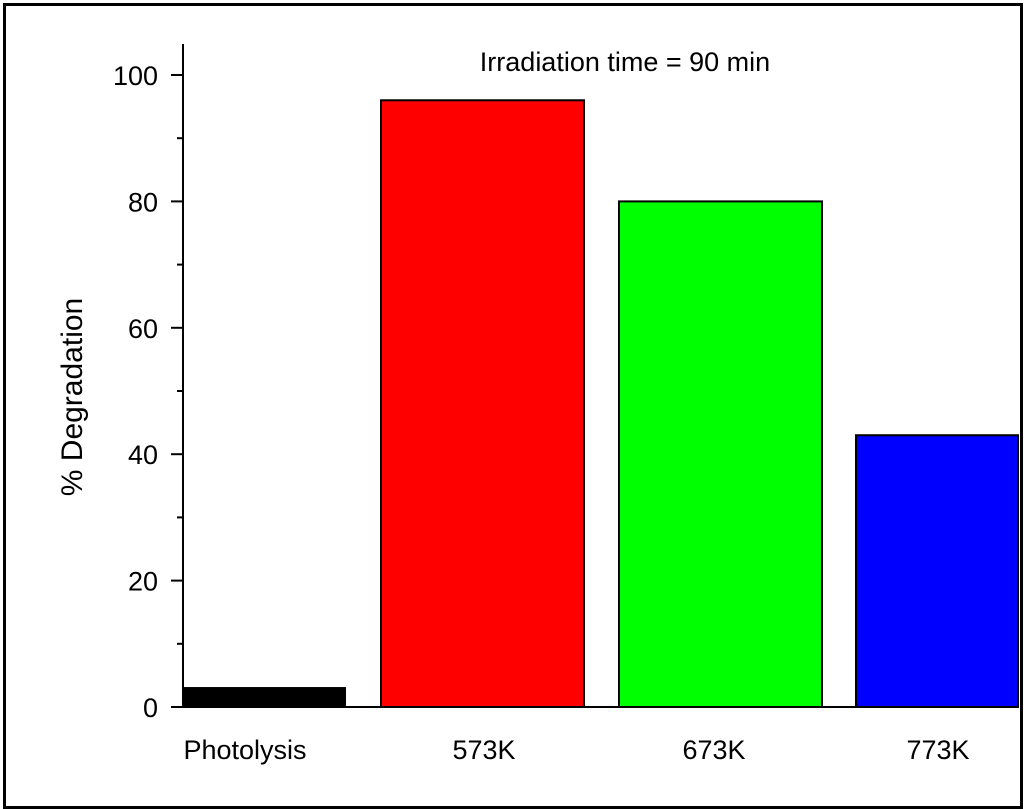 This screenshot has width=1024, height=809. I want to click on x-tick-label: 773K, so click(937, 750).